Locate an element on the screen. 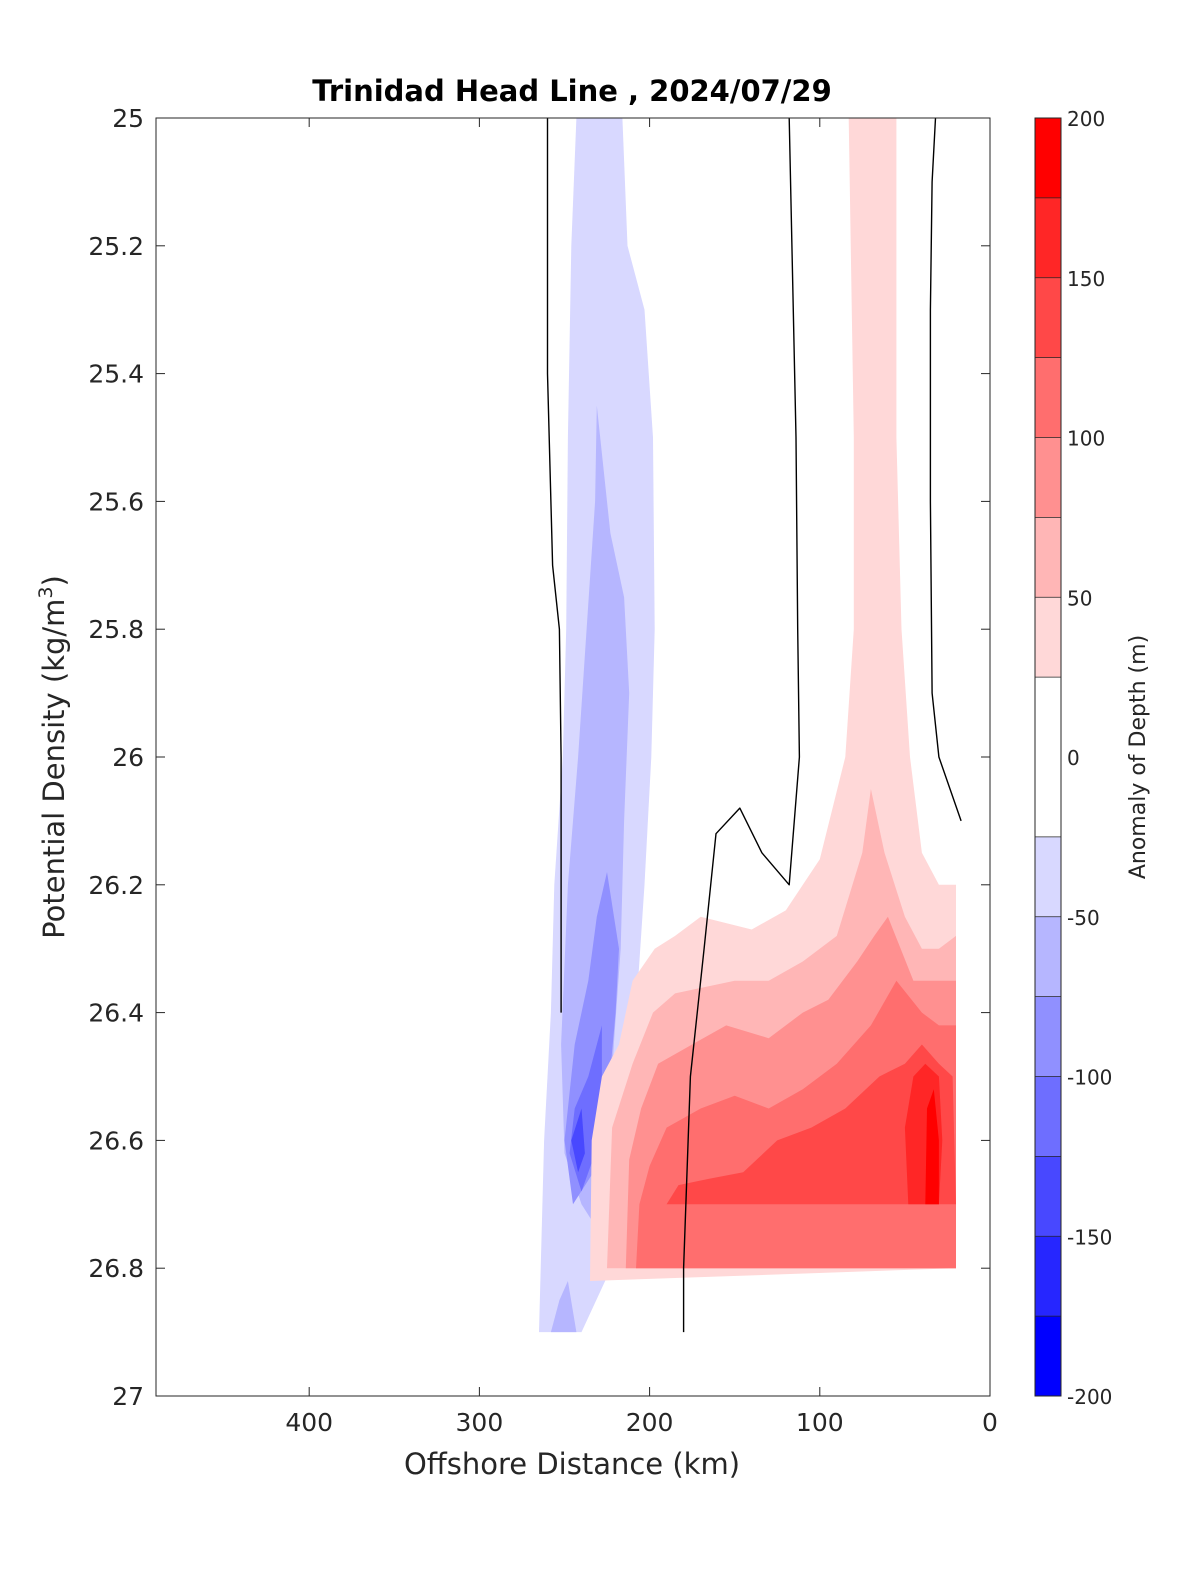 This screenshot has width=1200, height=1575. y-tick-label: 26.6 is located at coordinates (116, 1140).